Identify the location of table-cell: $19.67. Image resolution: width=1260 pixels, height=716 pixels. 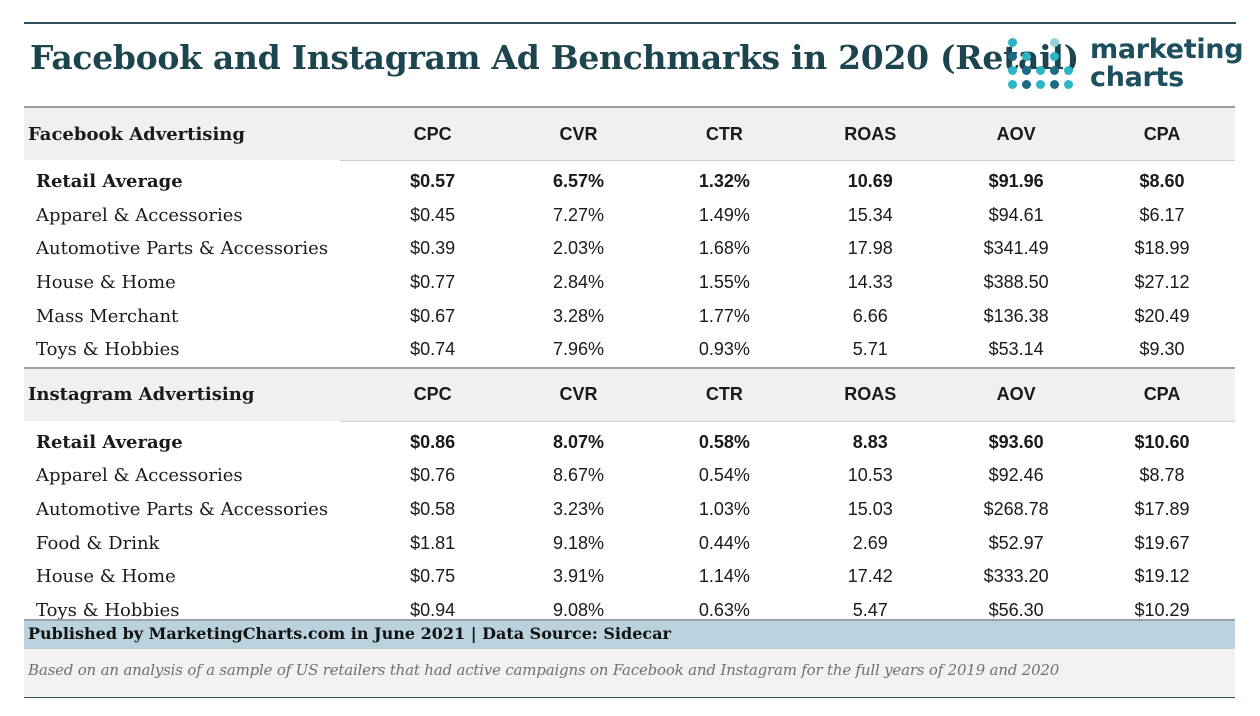
(1162, 542).